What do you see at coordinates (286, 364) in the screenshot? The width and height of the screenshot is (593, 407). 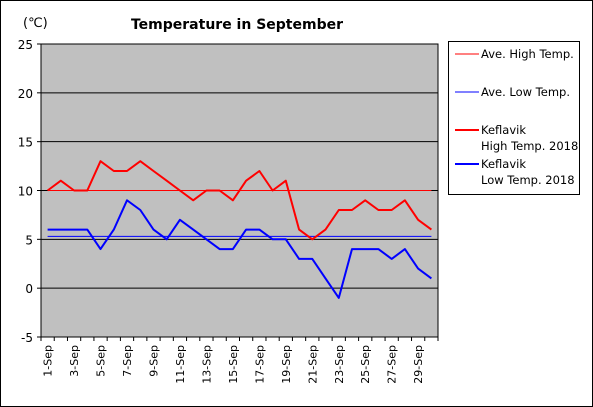 I see `x-tick-label: 19-Sep` at bounding box center [286, 364].